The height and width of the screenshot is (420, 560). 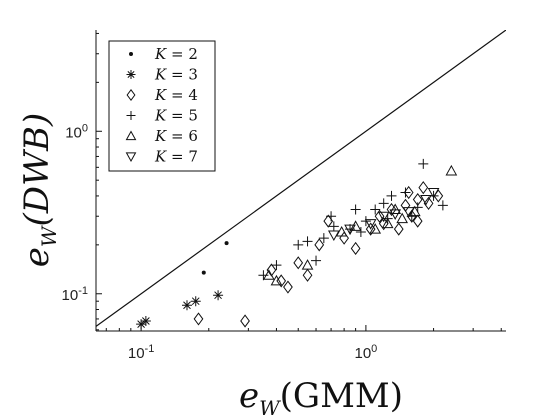 I want to click on x-axis-label: eW(GMM), so click(x=321, y=398).